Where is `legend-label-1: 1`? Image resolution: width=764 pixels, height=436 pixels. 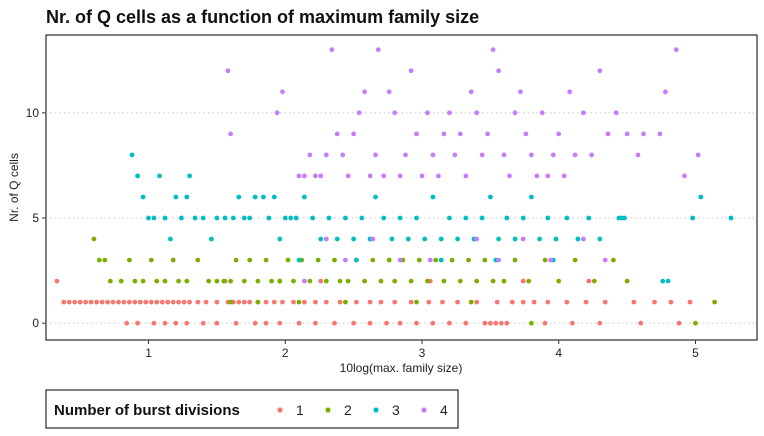 legend-label-1: 1 is located at coordinates (300, 410).